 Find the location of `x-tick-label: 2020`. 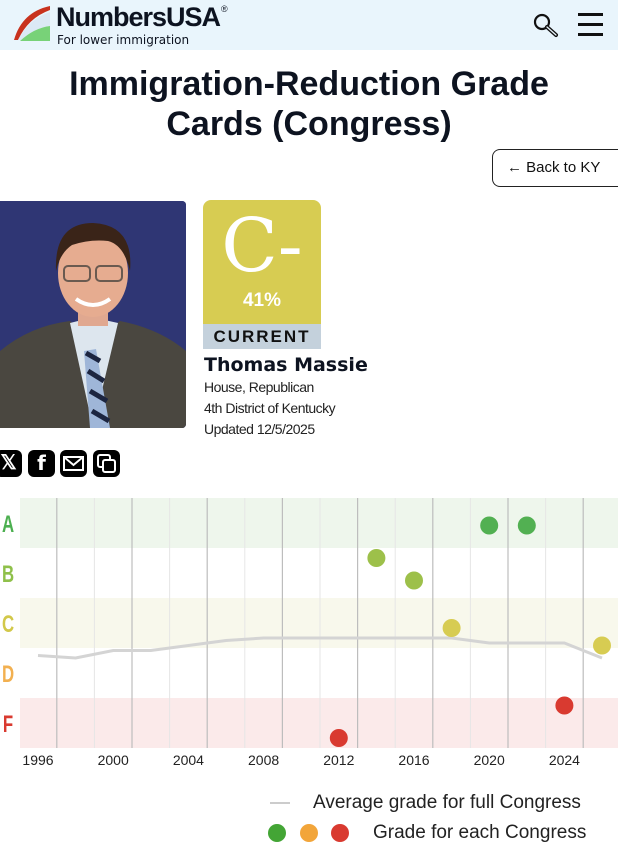

x-tick-label: 2020 is located at coordinates (489, 760).